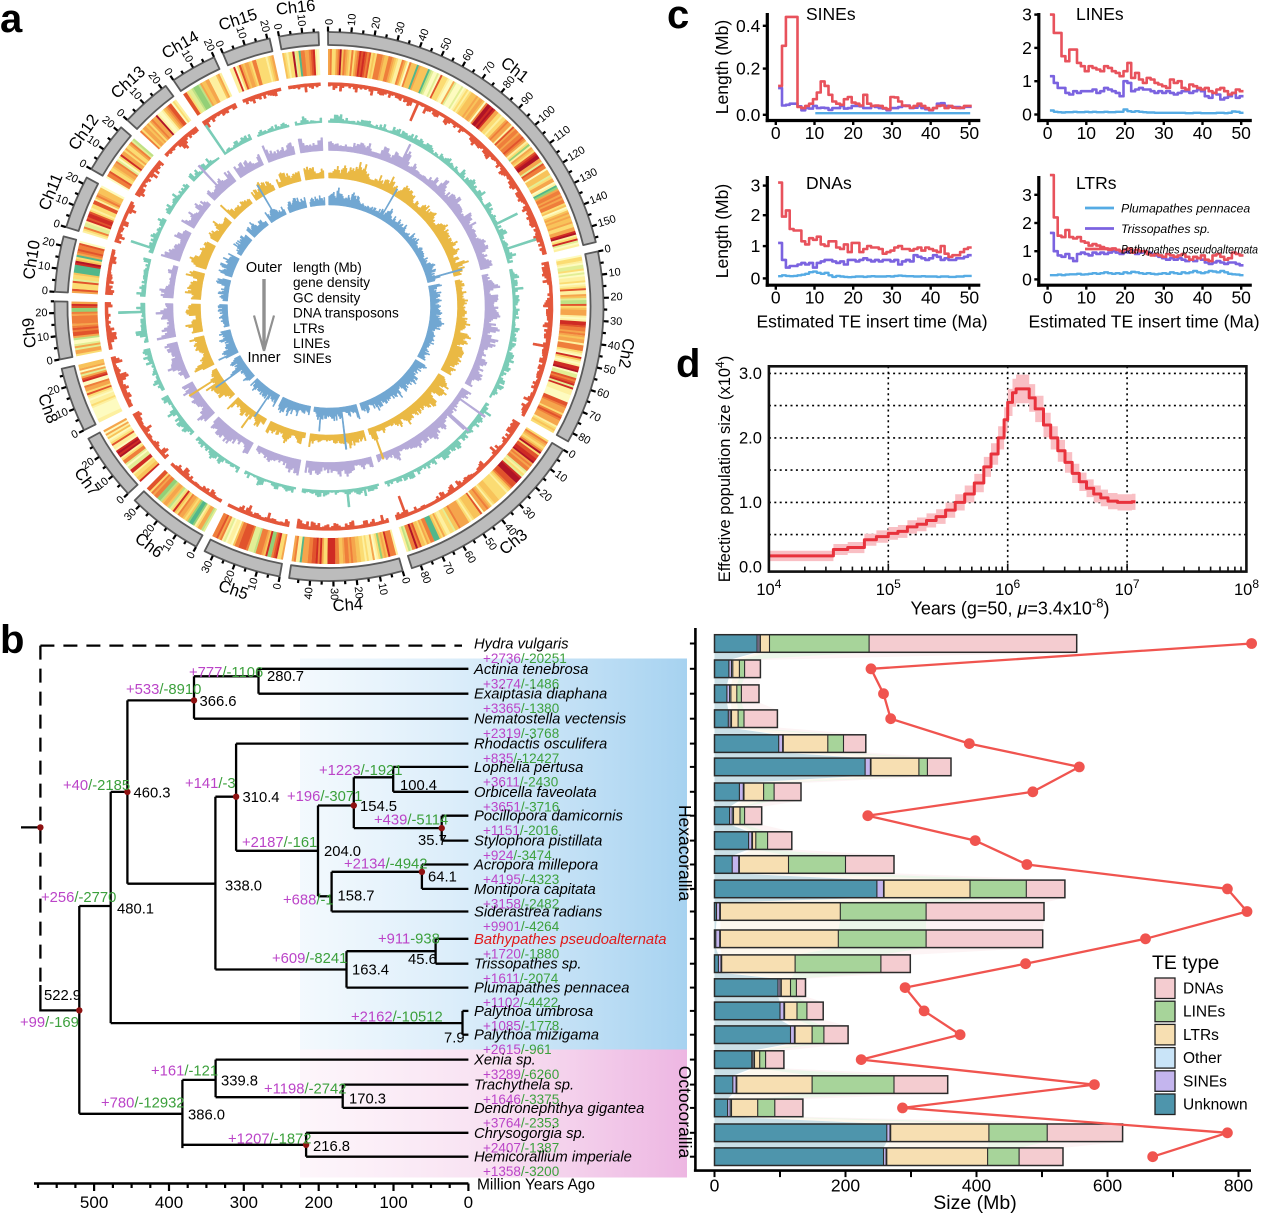 Image resolution: width=1263 pixels, height=1215 pixels. I want to click on svg-text: +2407/-1387, so click(521, 1147).